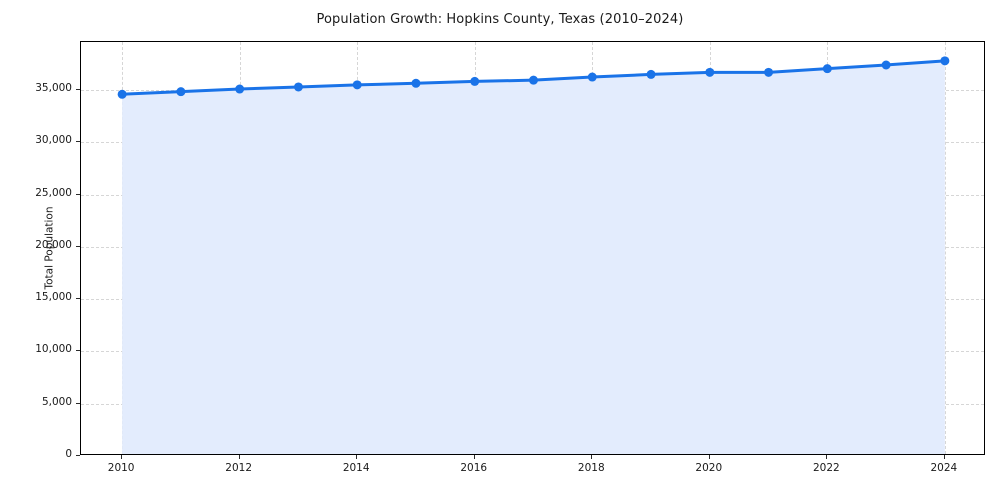 The width and height of the screenshot is (1000, 500). Describe the element at coordinates (53, 297) in the screenshot. I see `y-axis-tick-label: 15,000` at that location.